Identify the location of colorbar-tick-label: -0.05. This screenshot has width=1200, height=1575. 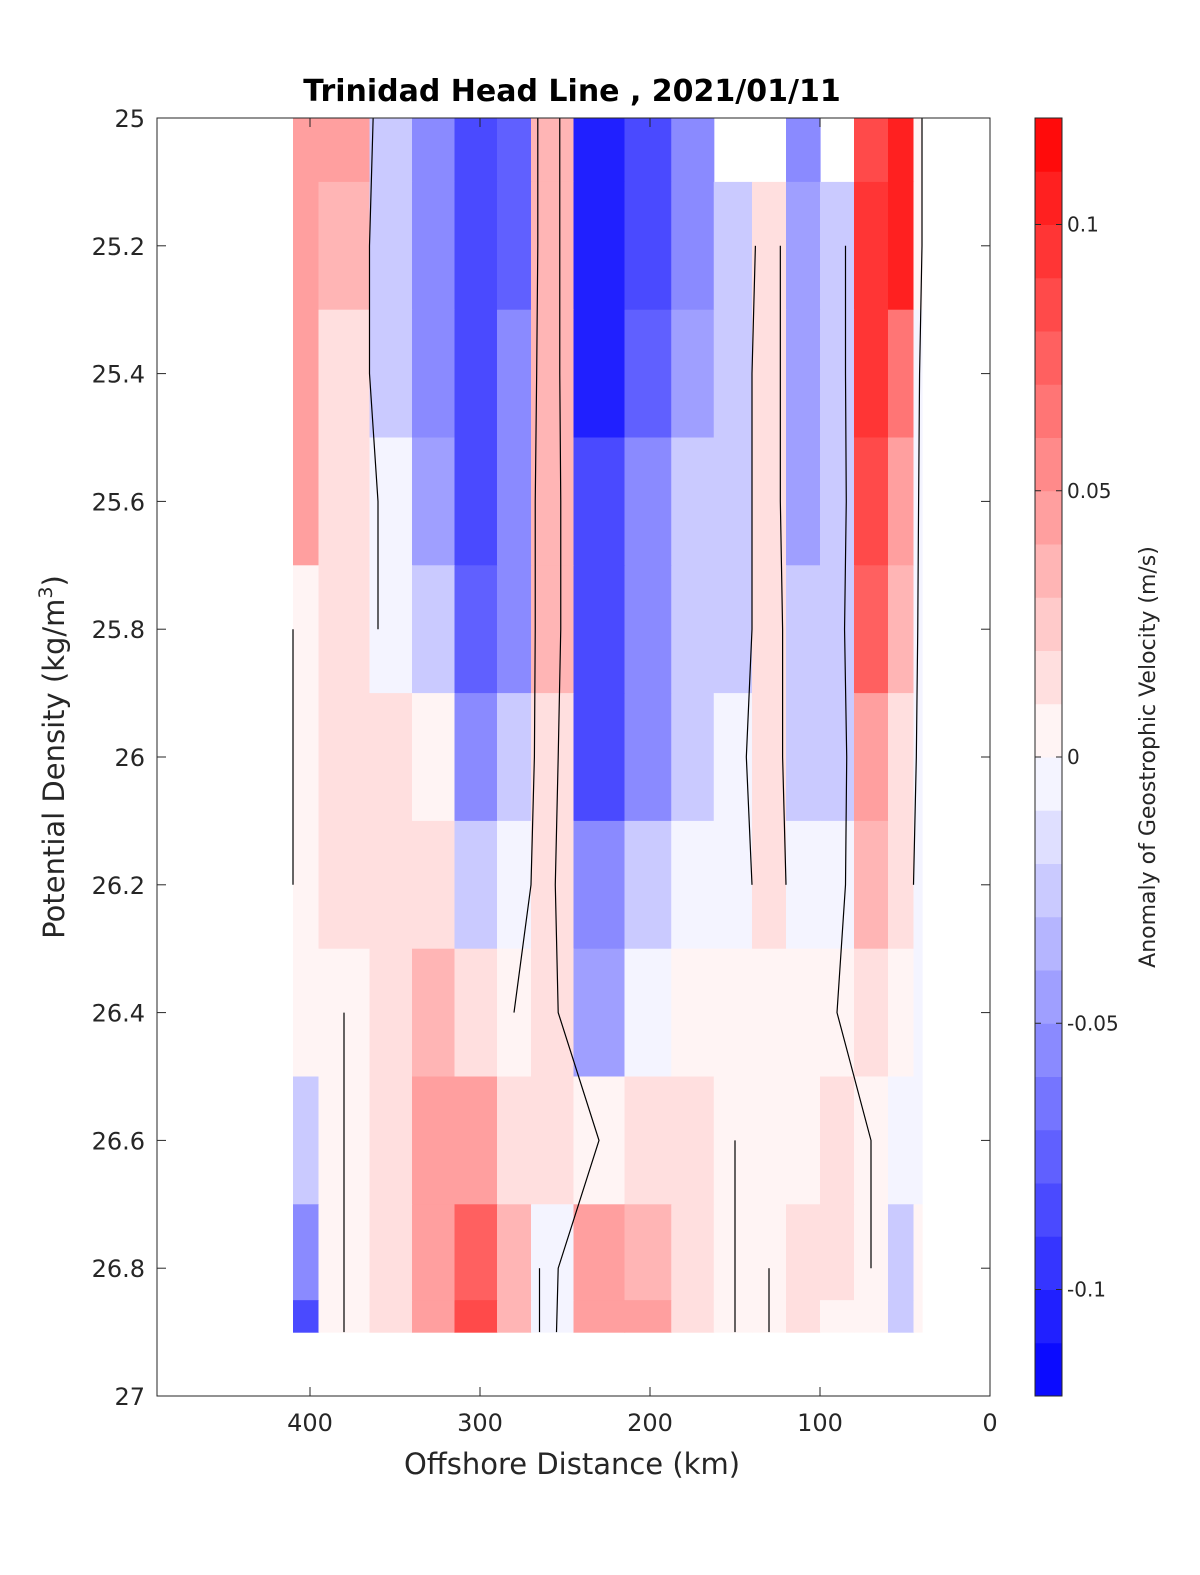
(1093, 1023).